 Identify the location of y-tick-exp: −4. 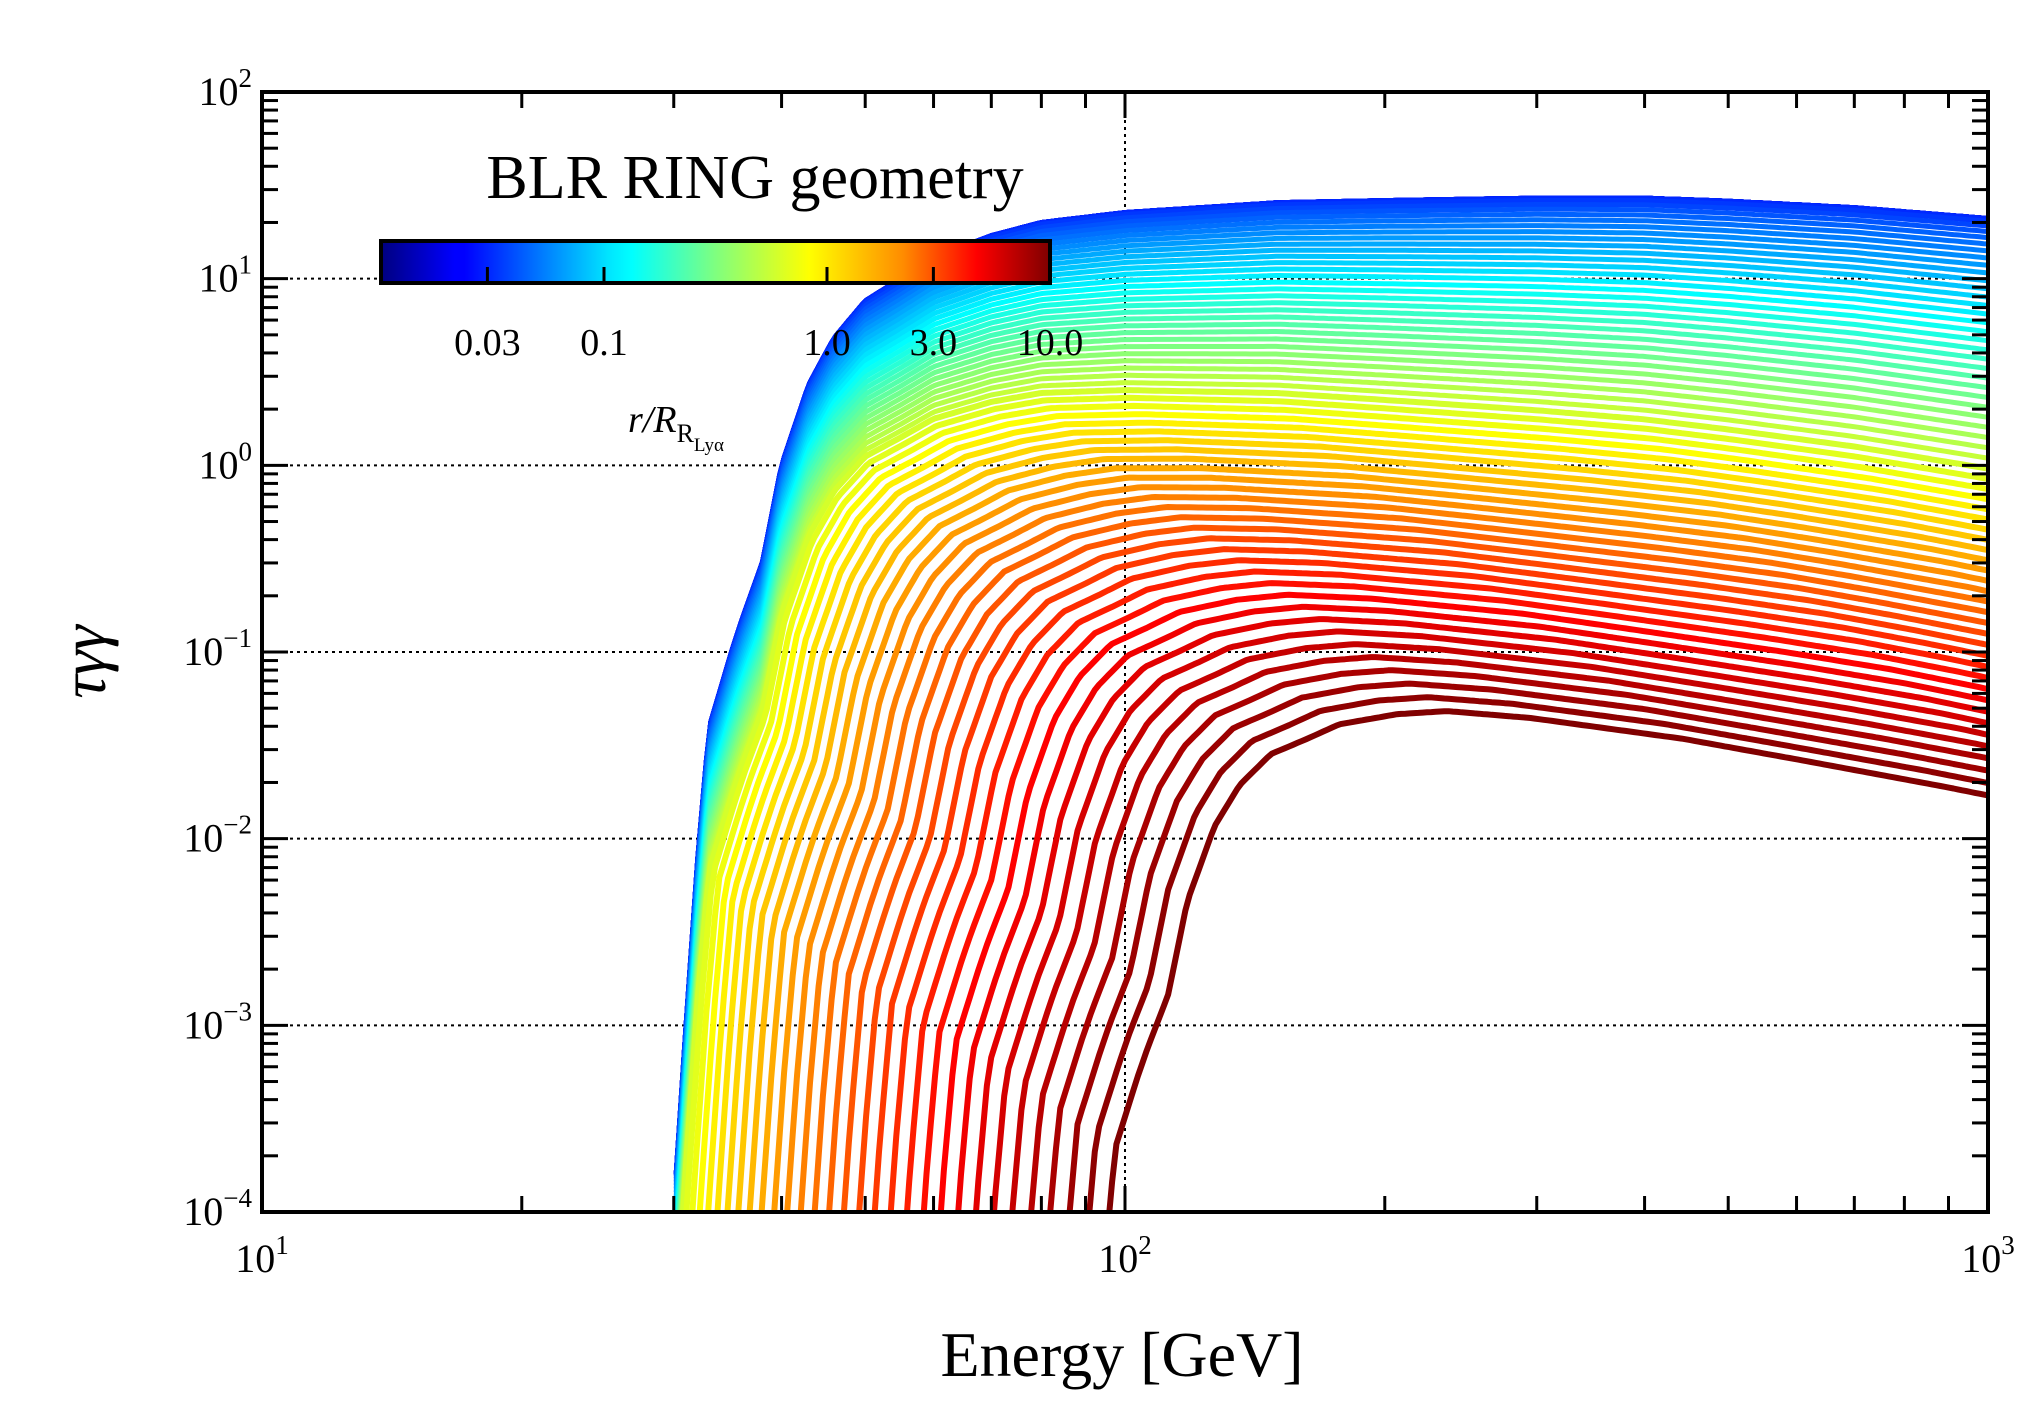
(237, 1198).